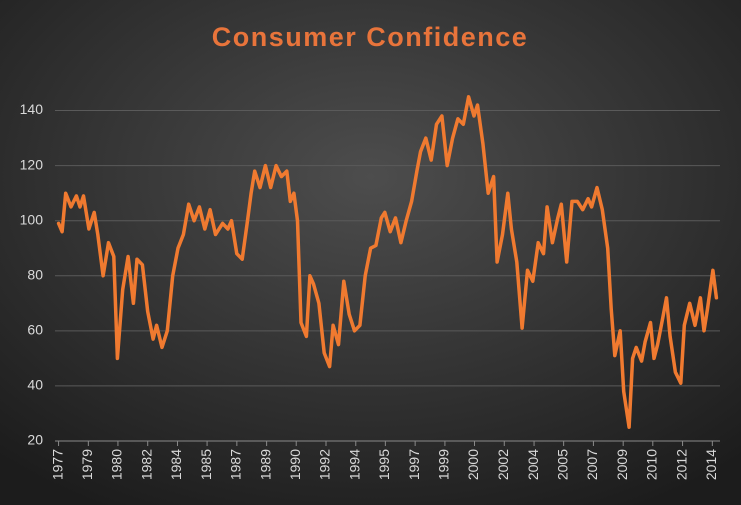 This screenshot has width=741, height=505. I want to click on x-tick-label: 1990, so click(295, 464).